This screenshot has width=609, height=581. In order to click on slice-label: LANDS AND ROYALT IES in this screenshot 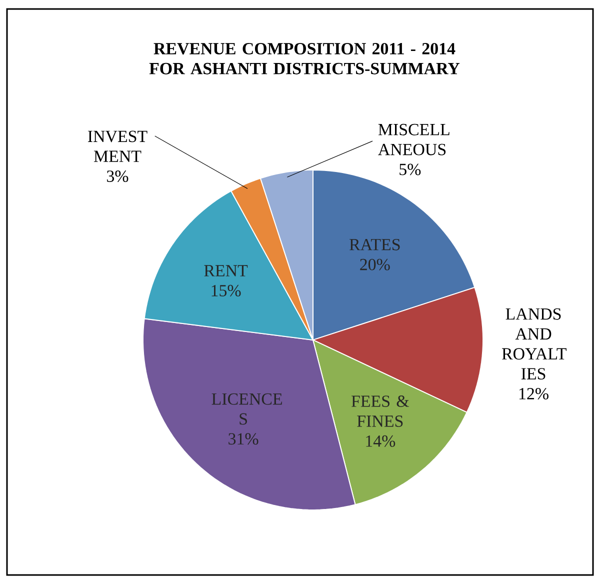, I will do `click(534, 344)`.